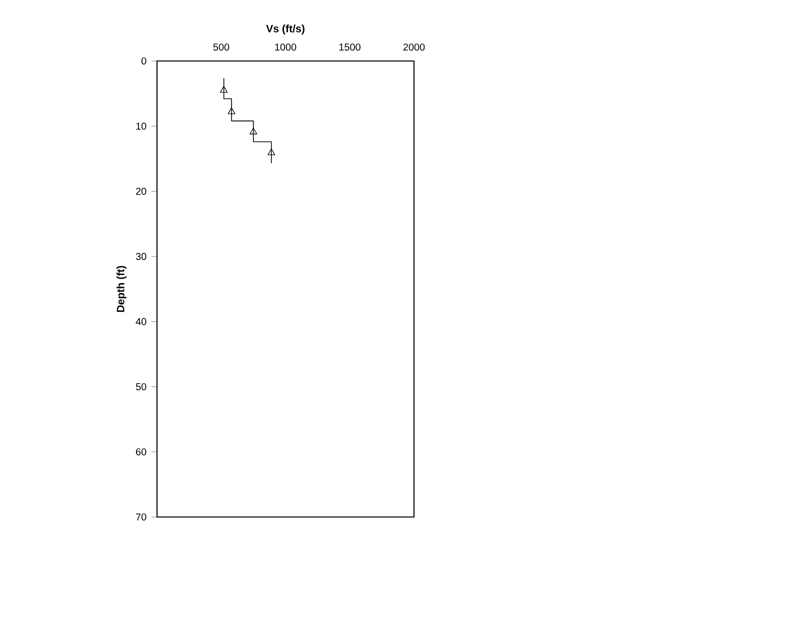 This screenshot has height=618, width=800. What do you see at coordinates (285, 47) in the screenshot?
I see `x-tick-label: 1000` at bounding box center [285, 47].